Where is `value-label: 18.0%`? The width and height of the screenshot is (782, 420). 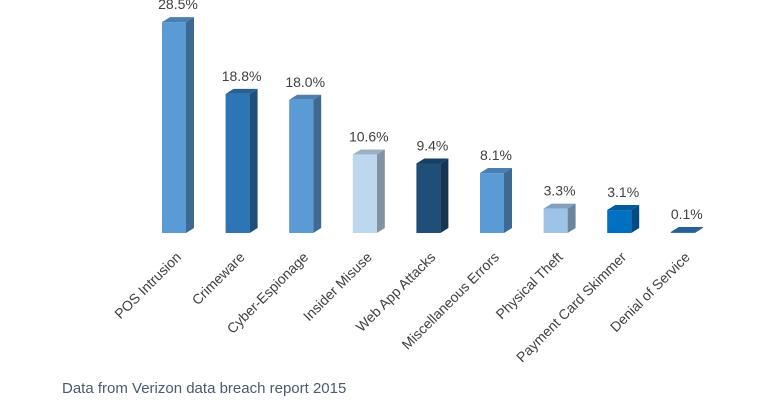 value-label: 18.0% is located at coordinates (305, 82).